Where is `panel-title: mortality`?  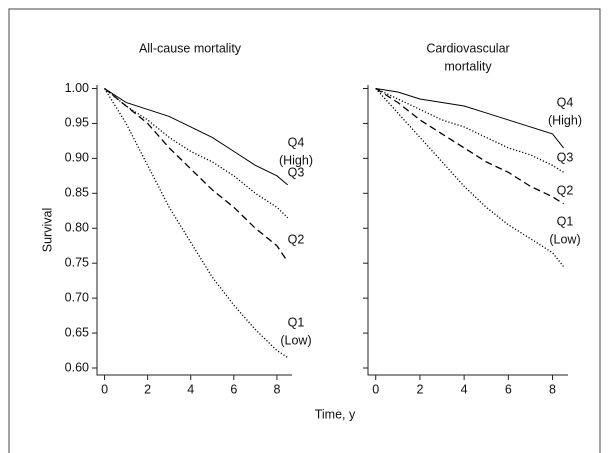
panel-title: mortality is located at coordinates (468, 66).